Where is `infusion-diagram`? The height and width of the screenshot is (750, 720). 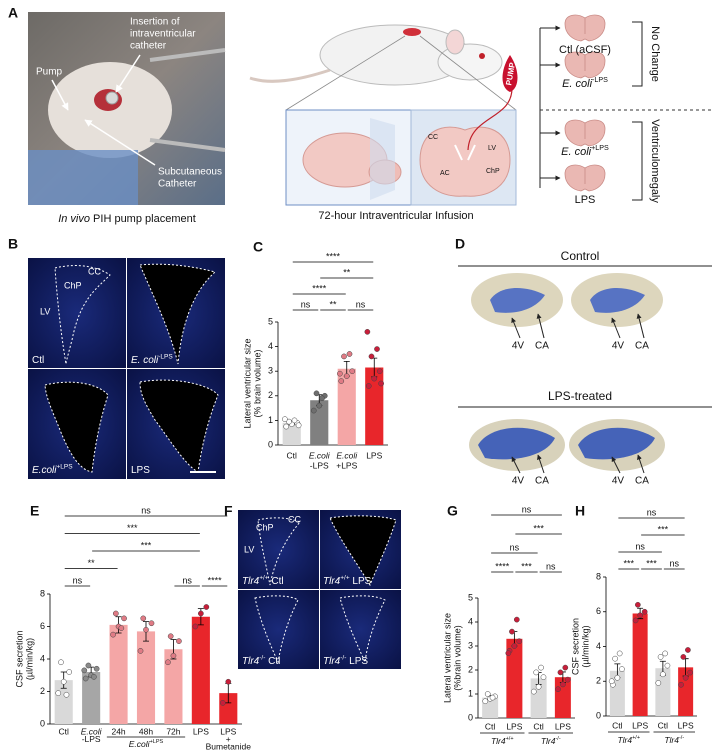 infusion-diagram is located at coordinates (383, 115).